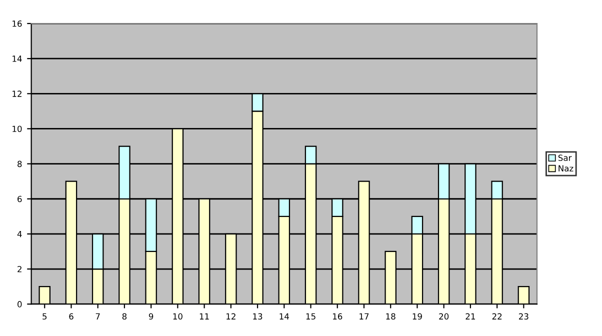 The width and height of the screenshot is (602, 336). Describe the element at coordinates (17, 93) in the screenshot. I see `y-tick-label: 12` at that location.